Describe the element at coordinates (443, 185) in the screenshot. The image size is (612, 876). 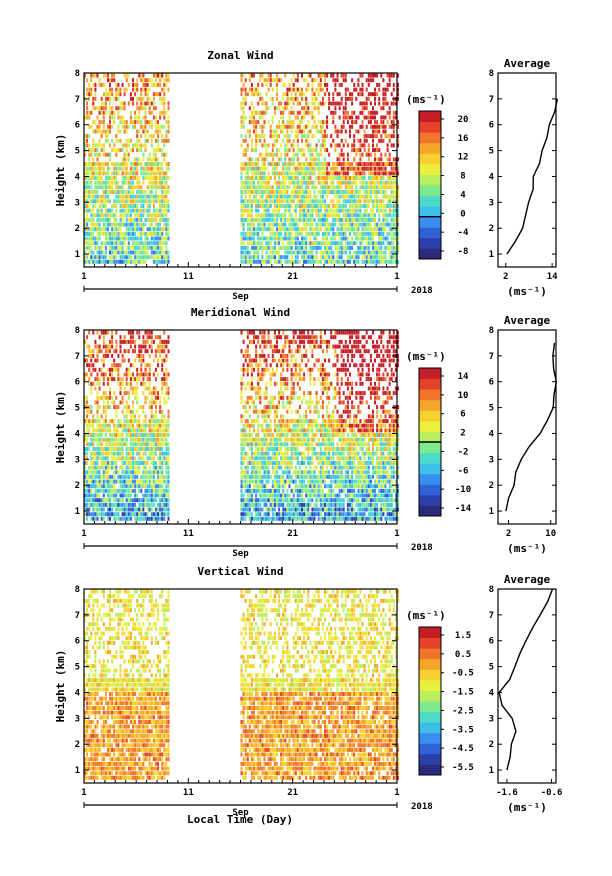
I see `colorbar: 20 16 12 8 4 0 -4 -8` at that location.